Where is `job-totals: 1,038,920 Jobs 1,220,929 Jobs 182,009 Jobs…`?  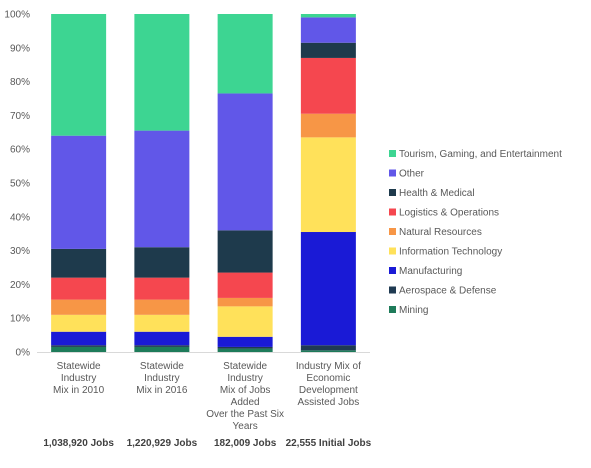 job-totals: 1,038,920 Jobs 1,220,929 Jobs 182,009 Jobs… is located at coordinates (207, 443).